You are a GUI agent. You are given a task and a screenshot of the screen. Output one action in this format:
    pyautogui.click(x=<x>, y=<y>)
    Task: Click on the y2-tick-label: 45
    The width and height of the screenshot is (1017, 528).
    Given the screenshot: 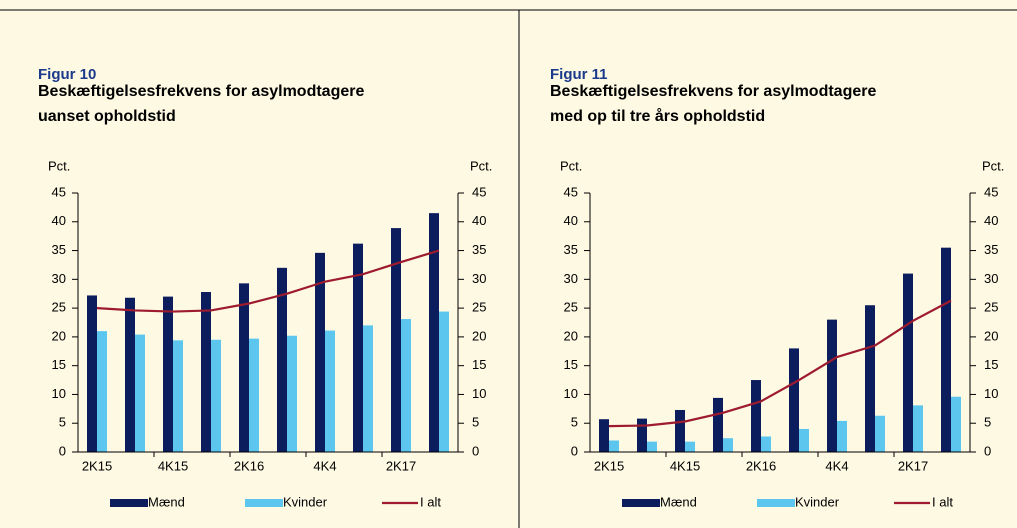 What is the action you would take?
    pyautogui.click(x=991, y=191)
    